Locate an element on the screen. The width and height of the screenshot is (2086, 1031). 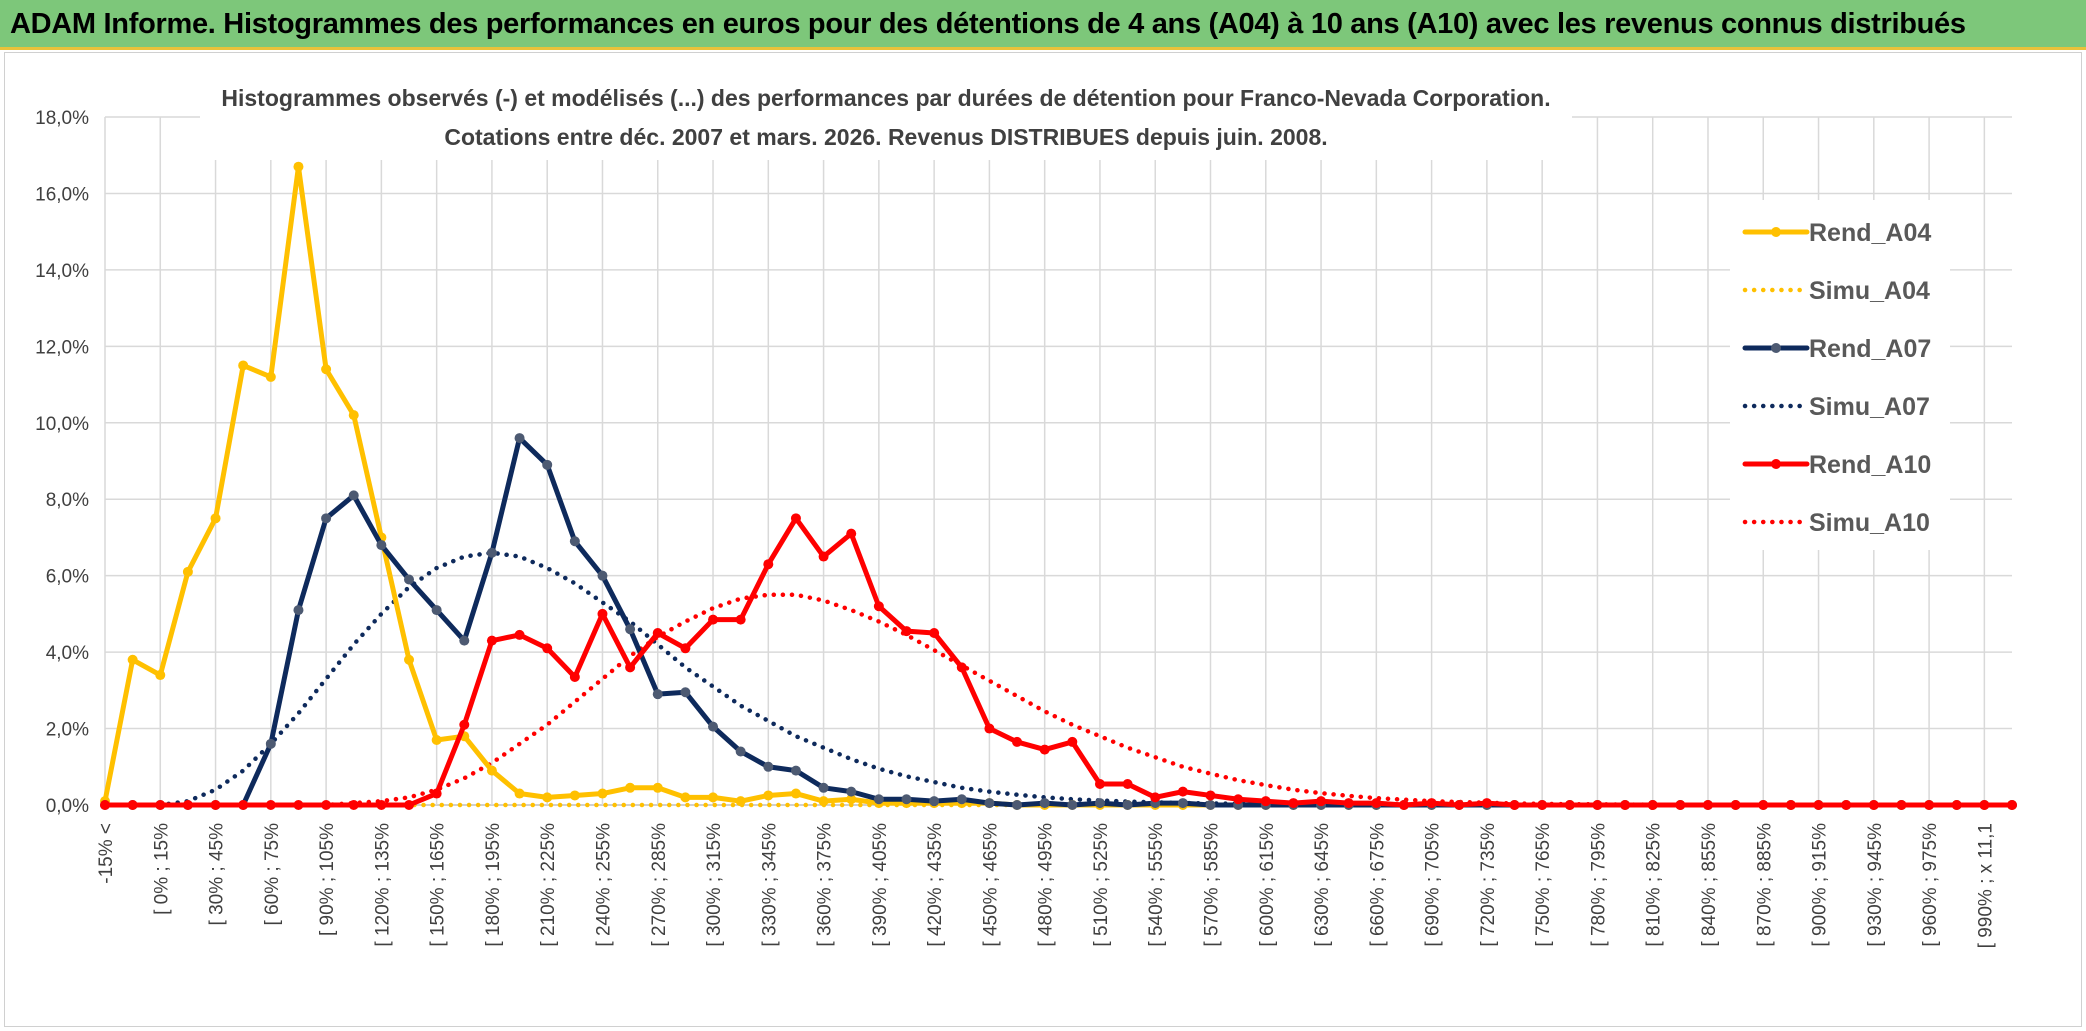
x-tick-label: -15% < is located at coordinates (106, 853).